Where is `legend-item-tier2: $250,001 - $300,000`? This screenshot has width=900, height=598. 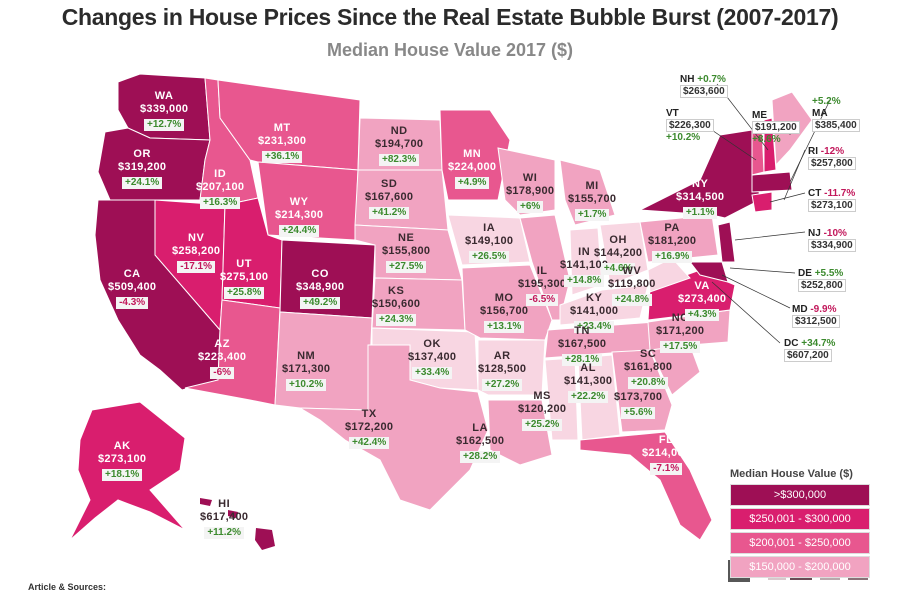
legend-item-tier2: $250,001 - $300,000 is located at coordinates (800, 519).